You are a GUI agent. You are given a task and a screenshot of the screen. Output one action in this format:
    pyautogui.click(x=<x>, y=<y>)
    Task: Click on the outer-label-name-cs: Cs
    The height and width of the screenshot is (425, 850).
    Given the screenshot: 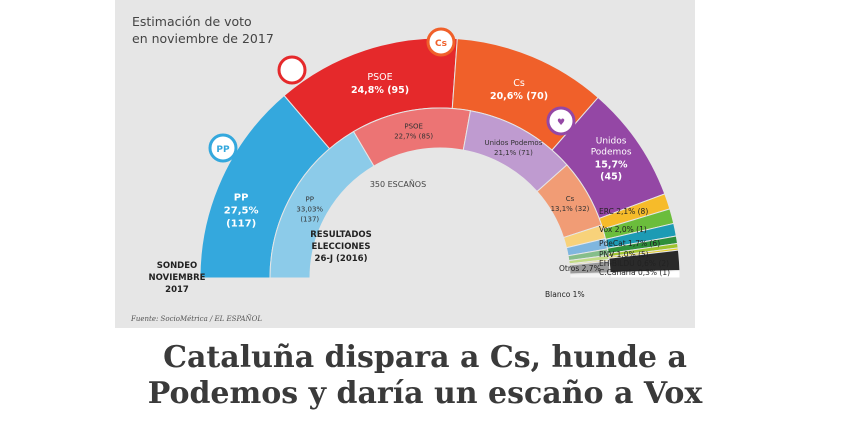 What is the action you would take?
    pyautogui.click(x=519, y=83)
    